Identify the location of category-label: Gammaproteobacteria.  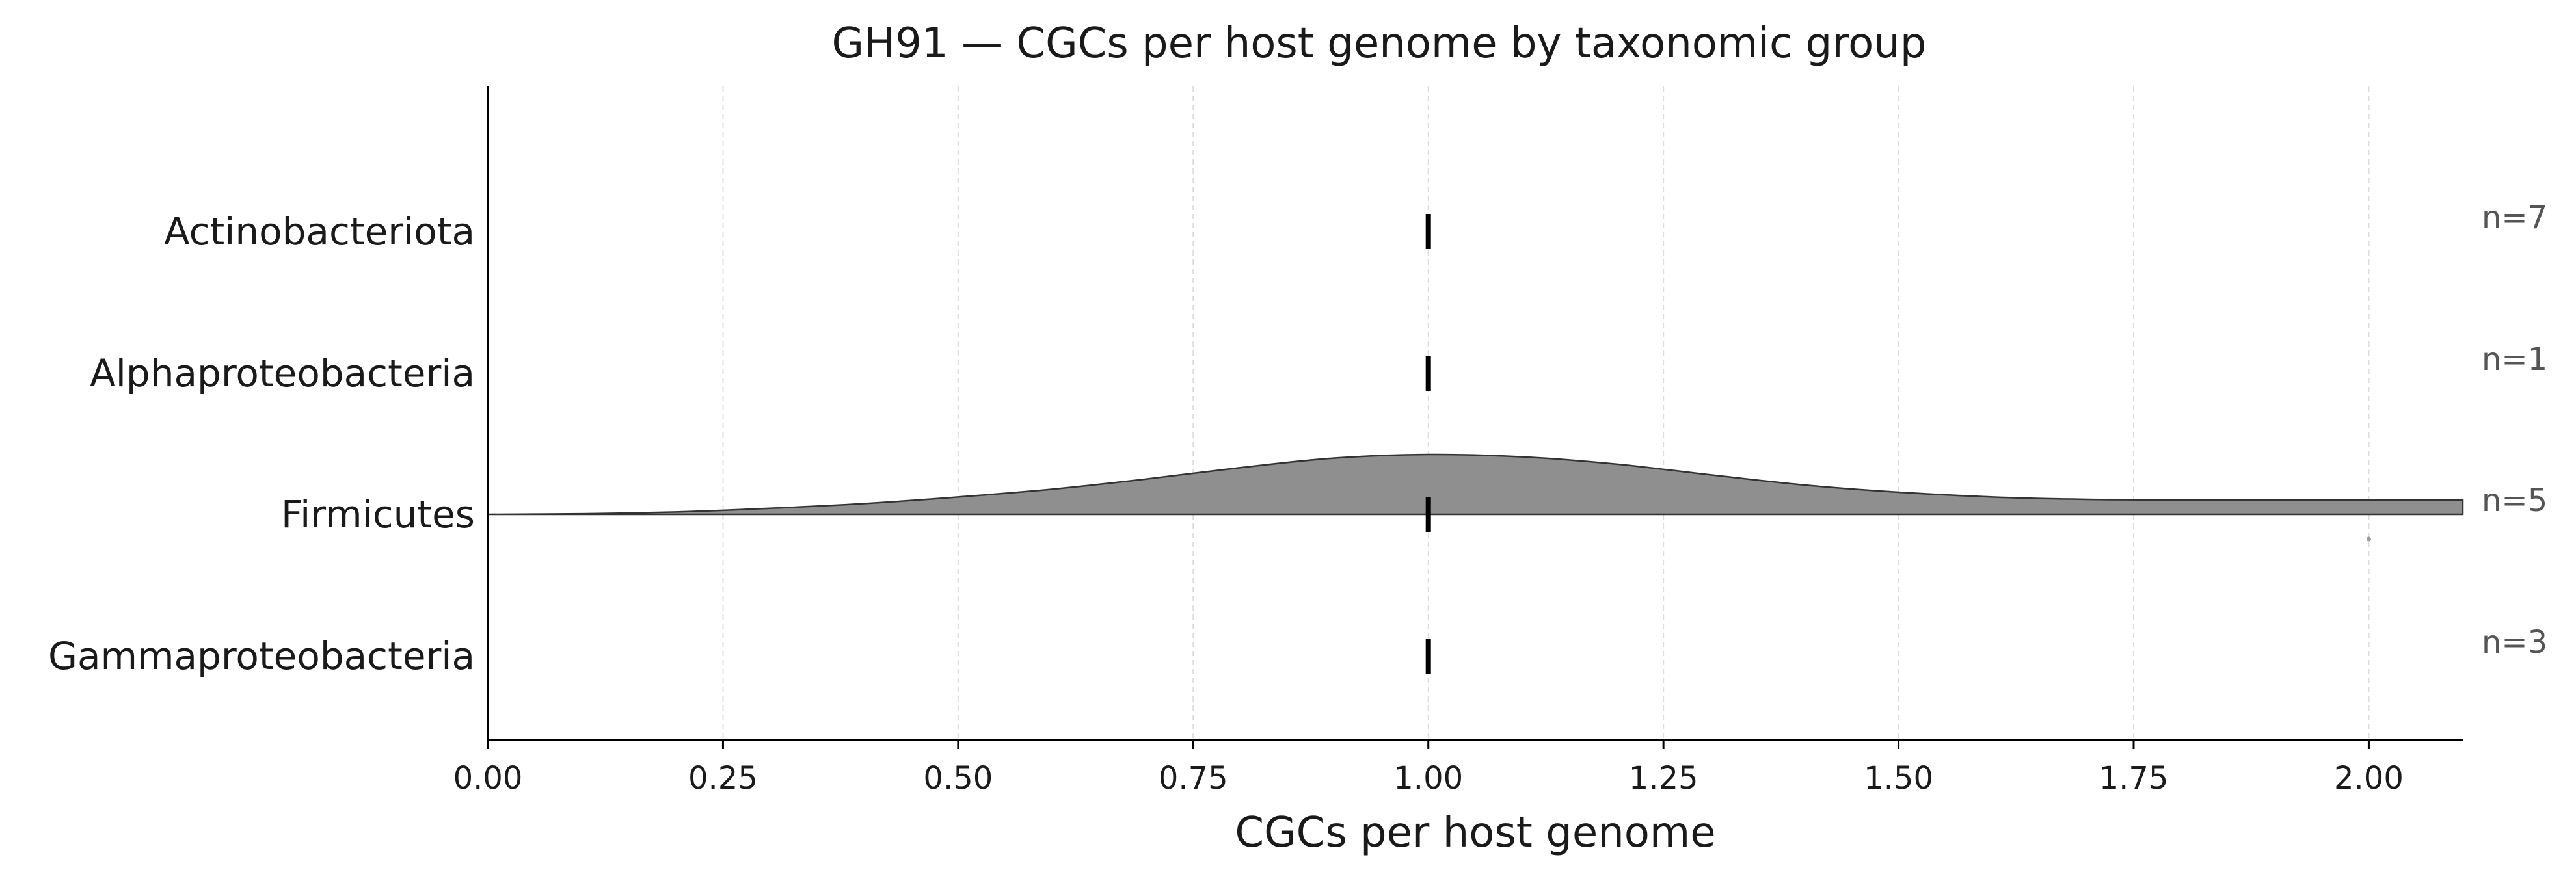
(261, 656).